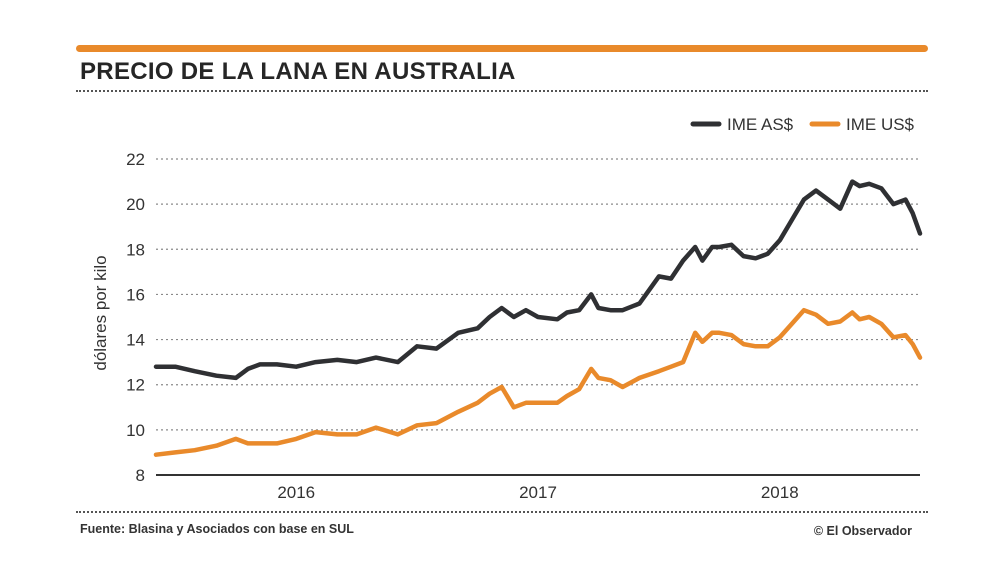 This screenshot has width=1000, height=583. What do you see at coordinates (135, 294) in the screenshot?
I see `y-tick-label: 16` at bounding box center [135, 294].